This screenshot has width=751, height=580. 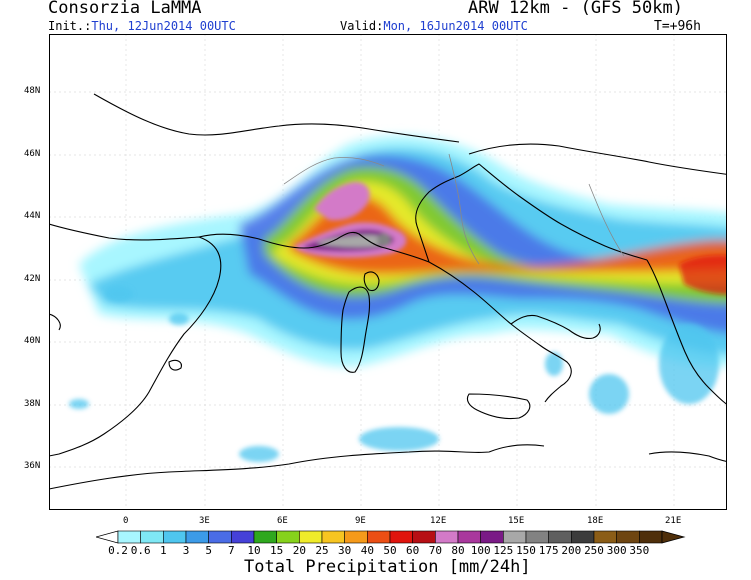 What do you see at coordinates (32, 279) in the screenshot?
I see `lat-label-42n: 42N` at bounding box center [32, 279].